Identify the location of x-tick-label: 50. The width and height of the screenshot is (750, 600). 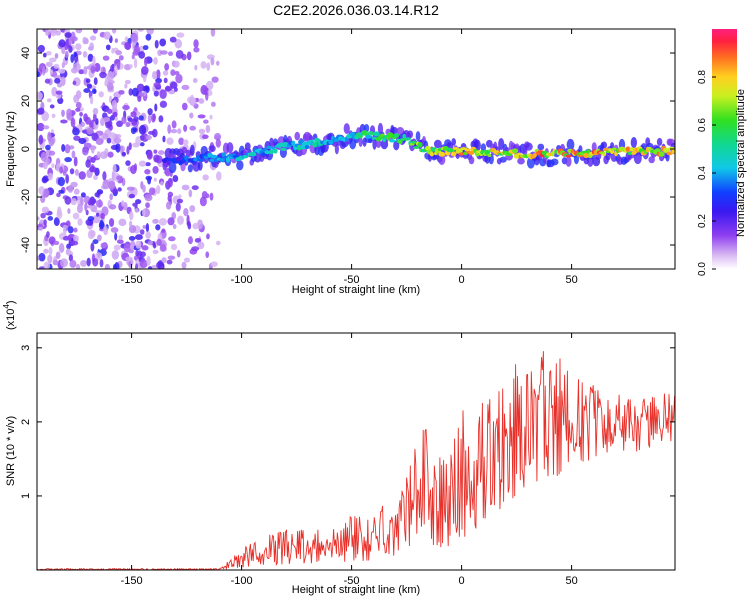
(571, 280).